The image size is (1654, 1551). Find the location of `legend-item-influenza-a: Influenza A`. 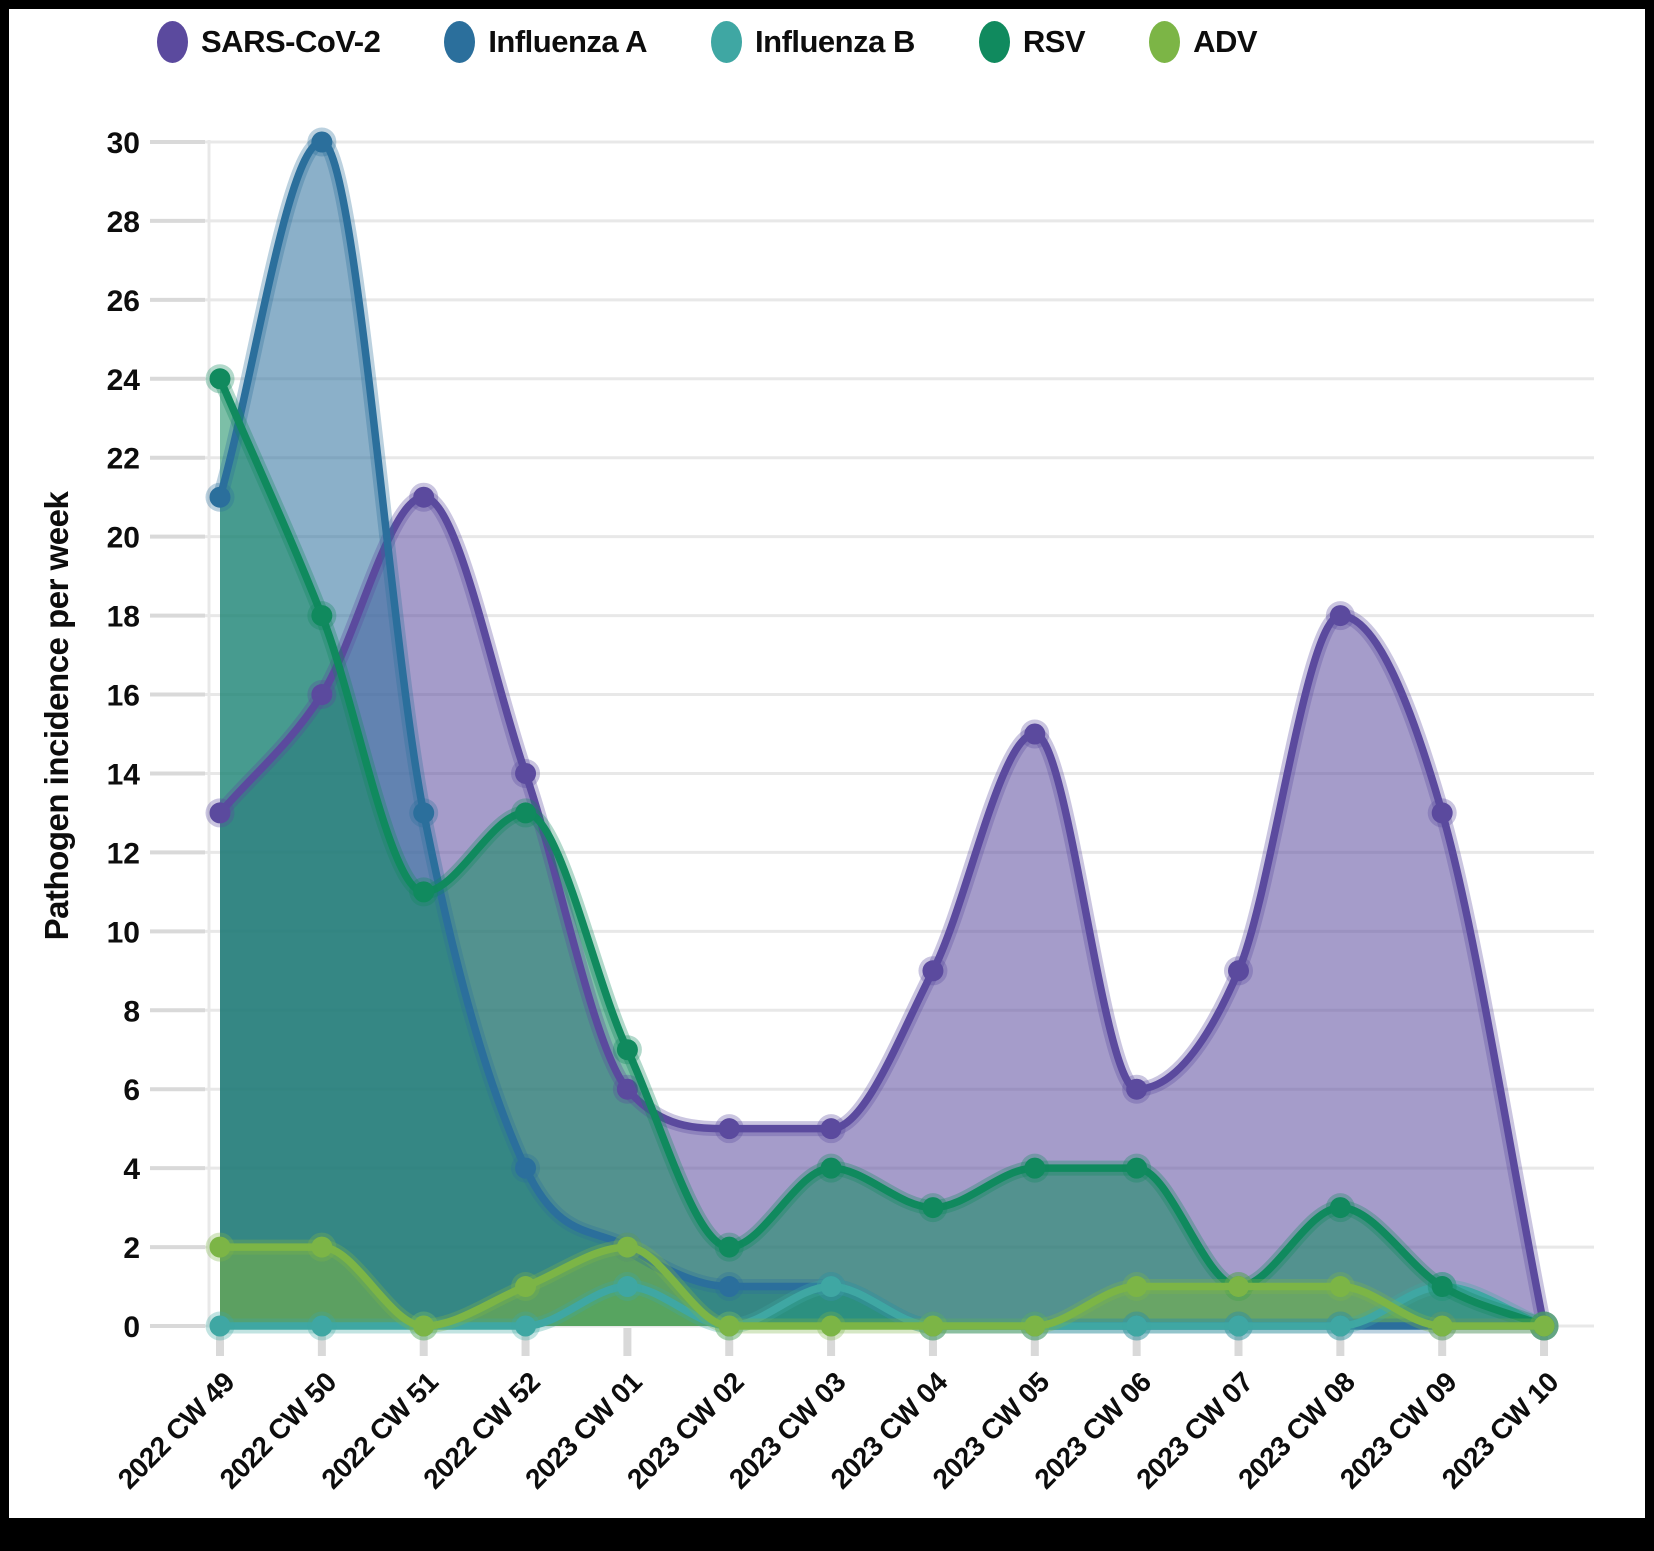

legend-item-influenza-a: Influenza A is located at coordinates (546, 42).